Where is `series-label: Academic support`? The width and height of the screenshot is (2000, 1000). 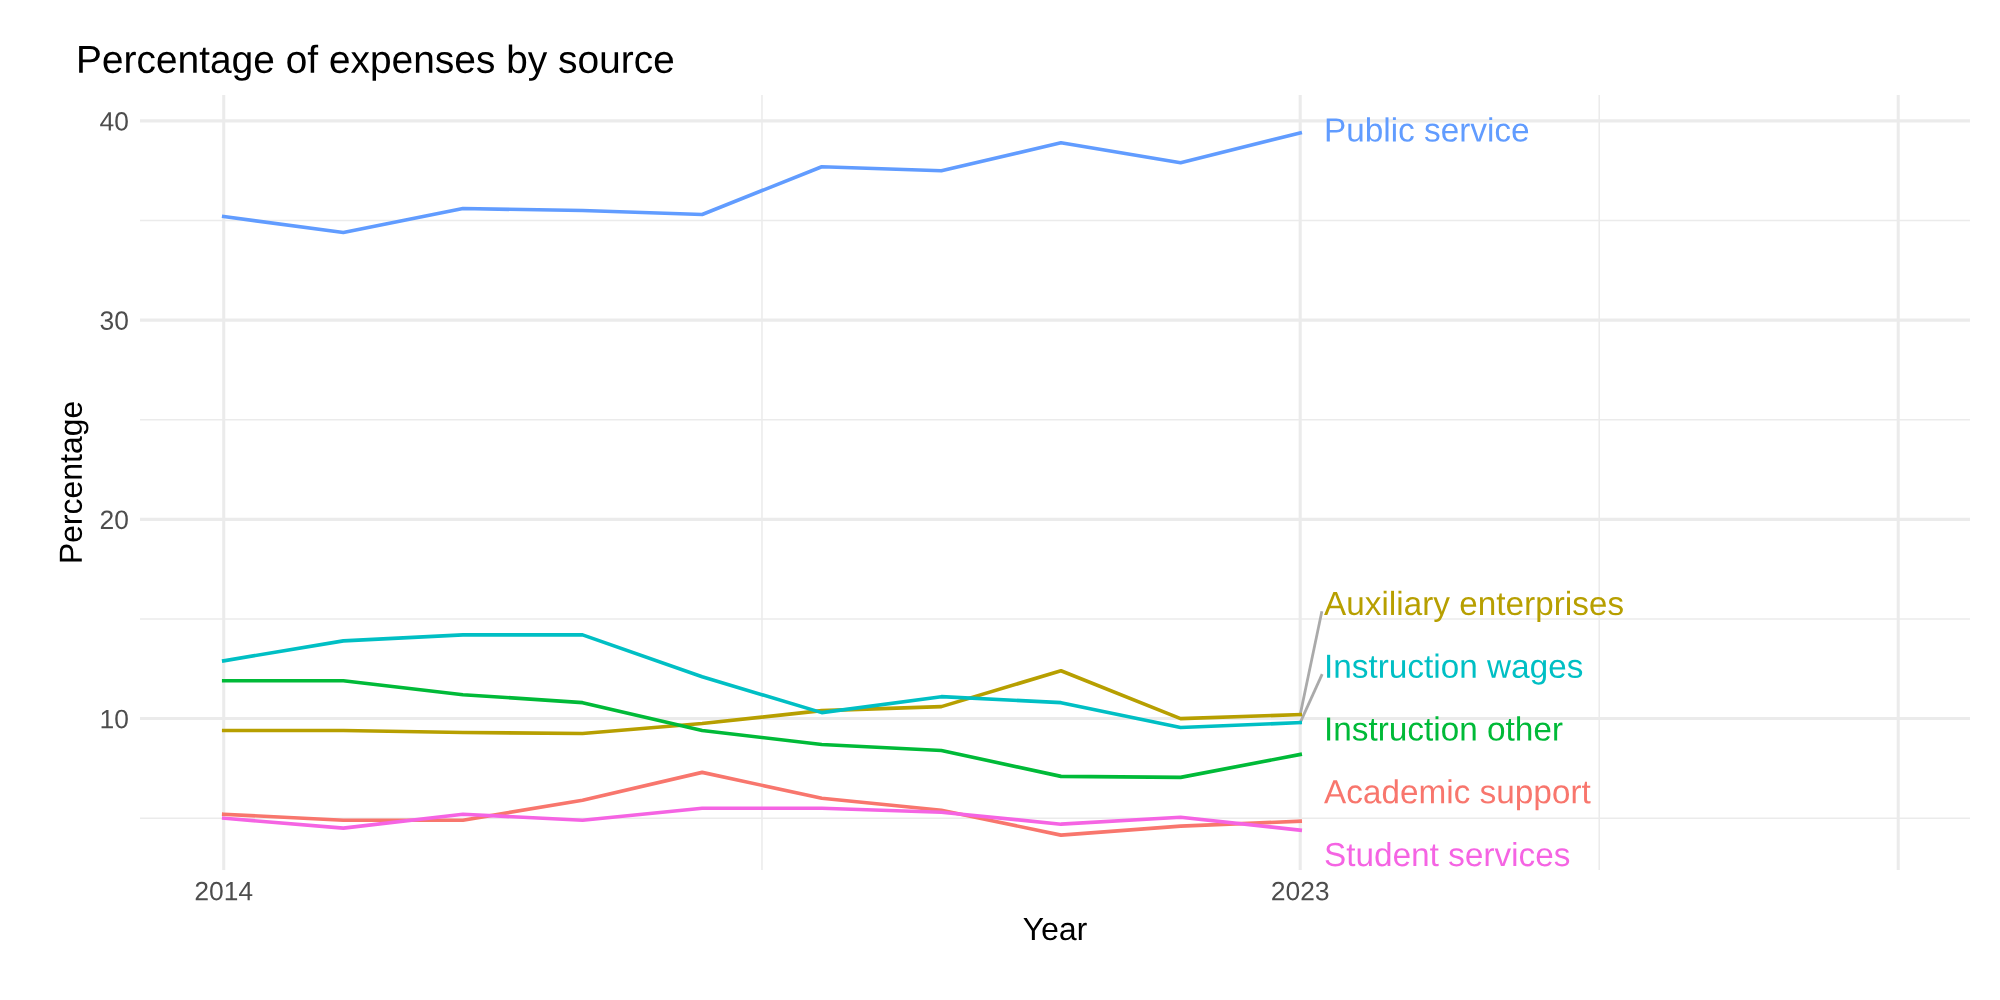 series-label: Academic support is located at coordinates (1457, 795).